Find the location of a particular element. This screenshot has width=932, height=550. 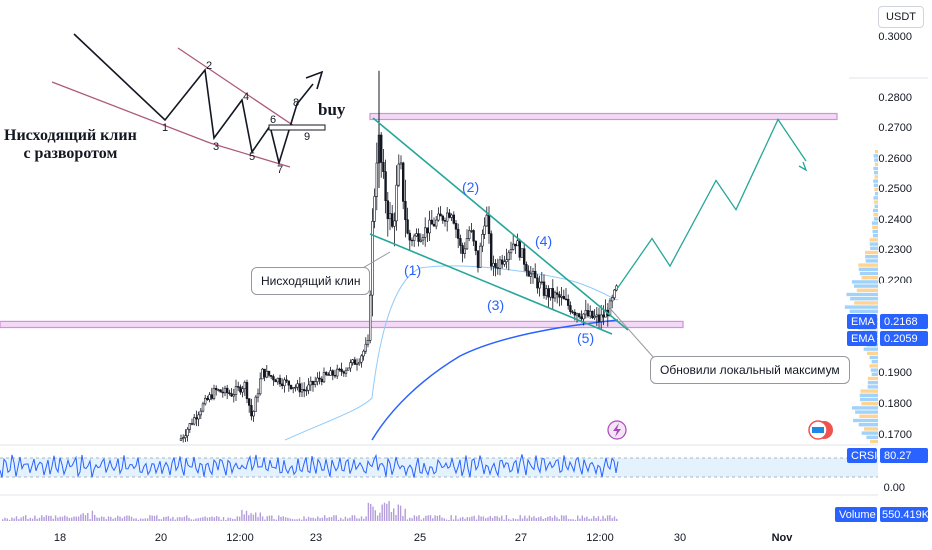

ema-value-2: 0.2059 is located at coordinates (901, 339).